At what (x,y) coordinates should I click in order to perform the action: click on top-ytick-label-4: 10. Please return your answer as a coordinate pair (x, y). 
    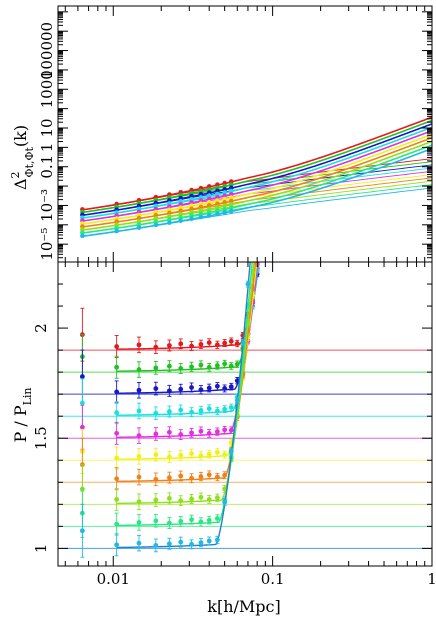
    Looking at the image, I should click on (47, 127).